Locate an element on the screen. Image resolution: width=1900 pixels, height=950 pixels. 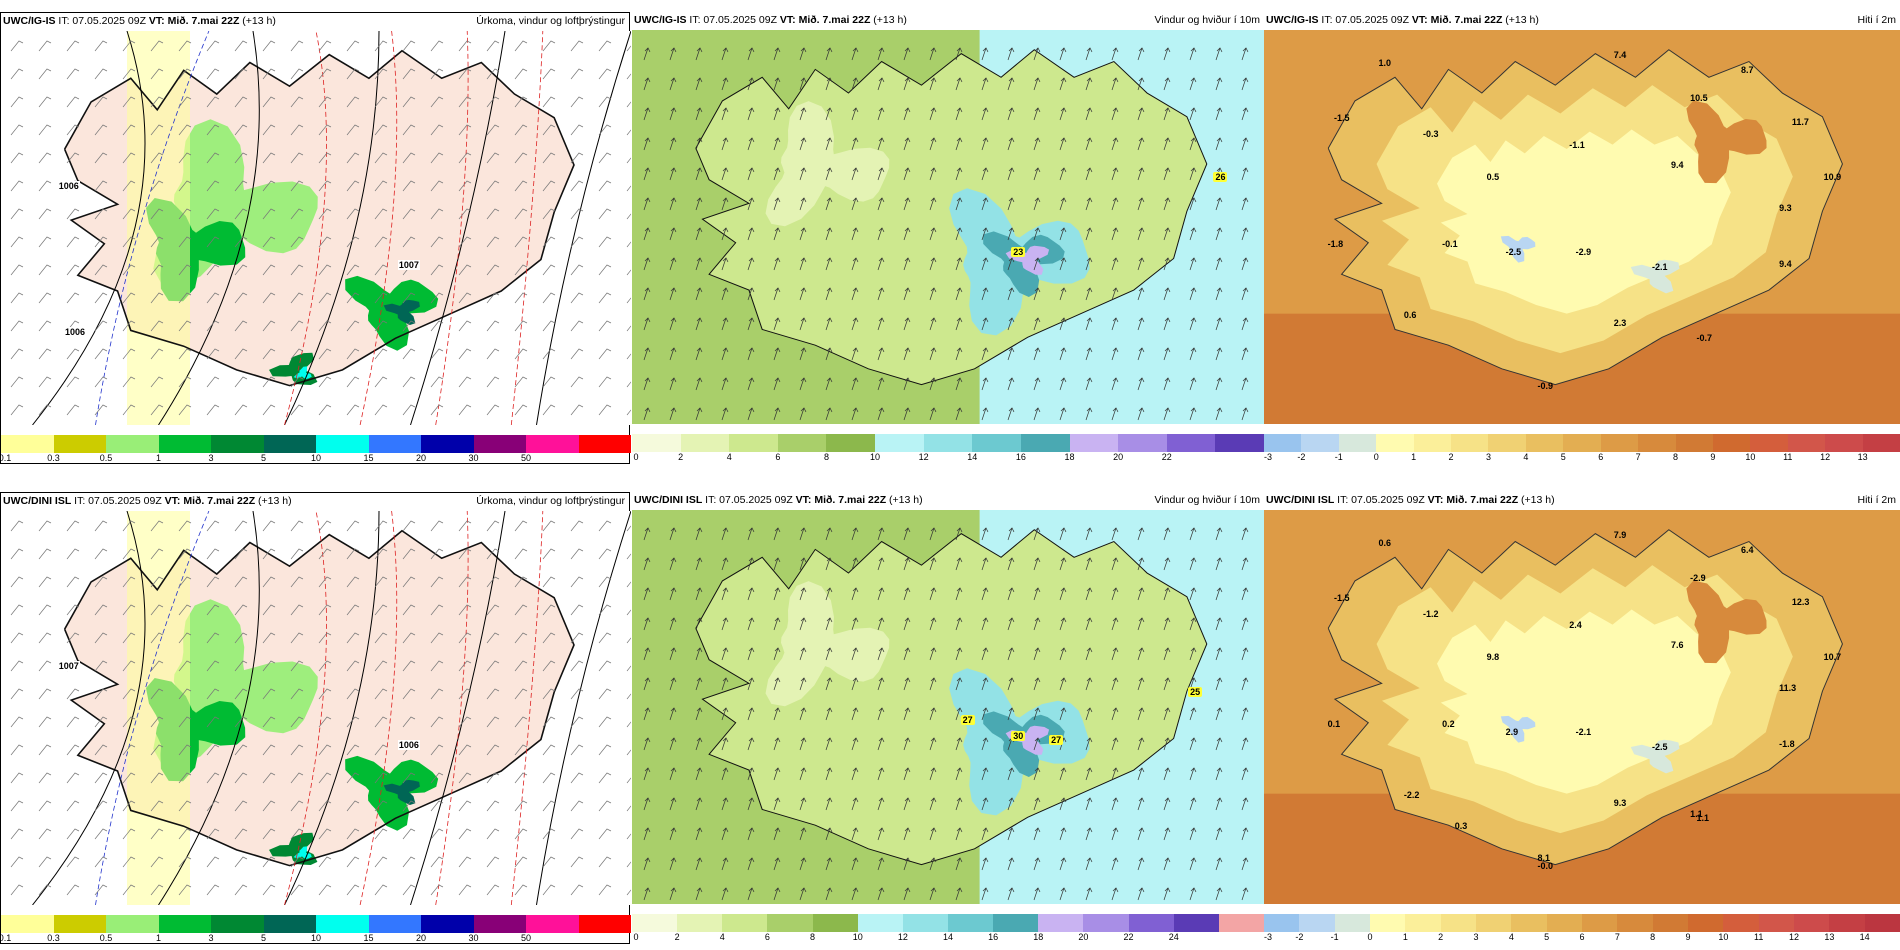
legend-tick: 15 is located at coordinates (368, 458).